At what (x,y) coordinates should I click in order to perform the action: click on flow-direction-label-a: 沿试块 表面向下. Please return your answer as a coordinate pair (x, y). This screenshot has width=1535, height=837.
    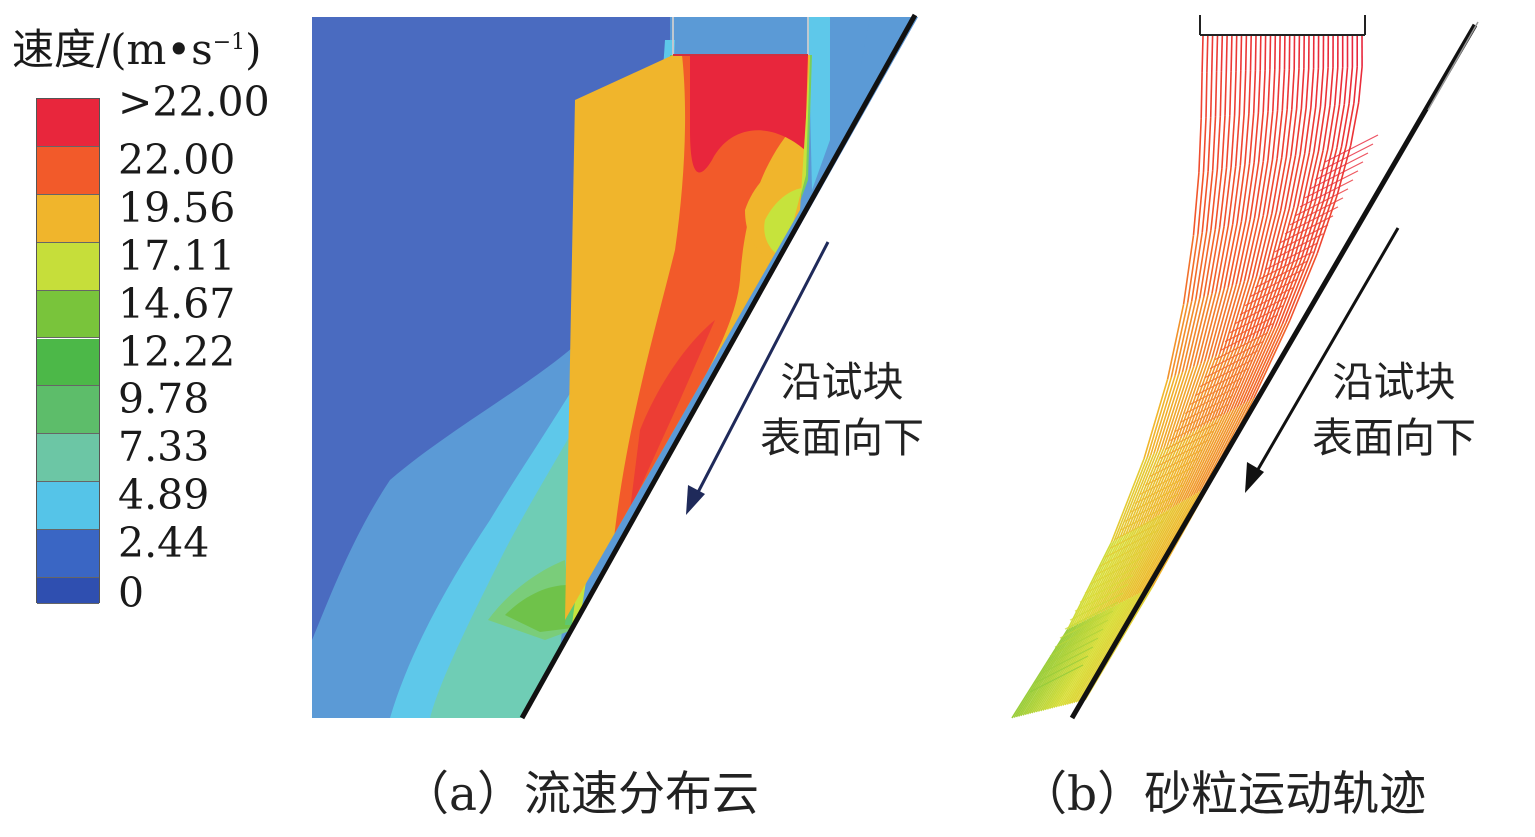
    Looking at the image, I should click on (842, 410).